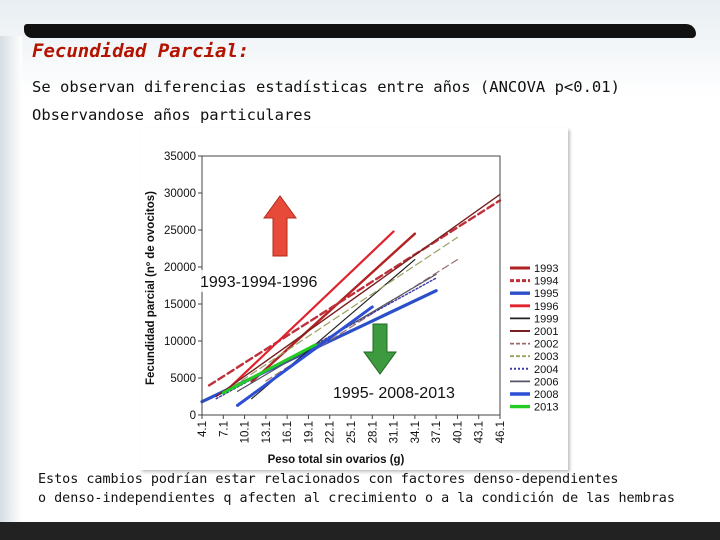  What do you see at coordinates (546, 332) in the screenshot?
I see `legend-label-2001: 2001` at bounding box center [546, 332].